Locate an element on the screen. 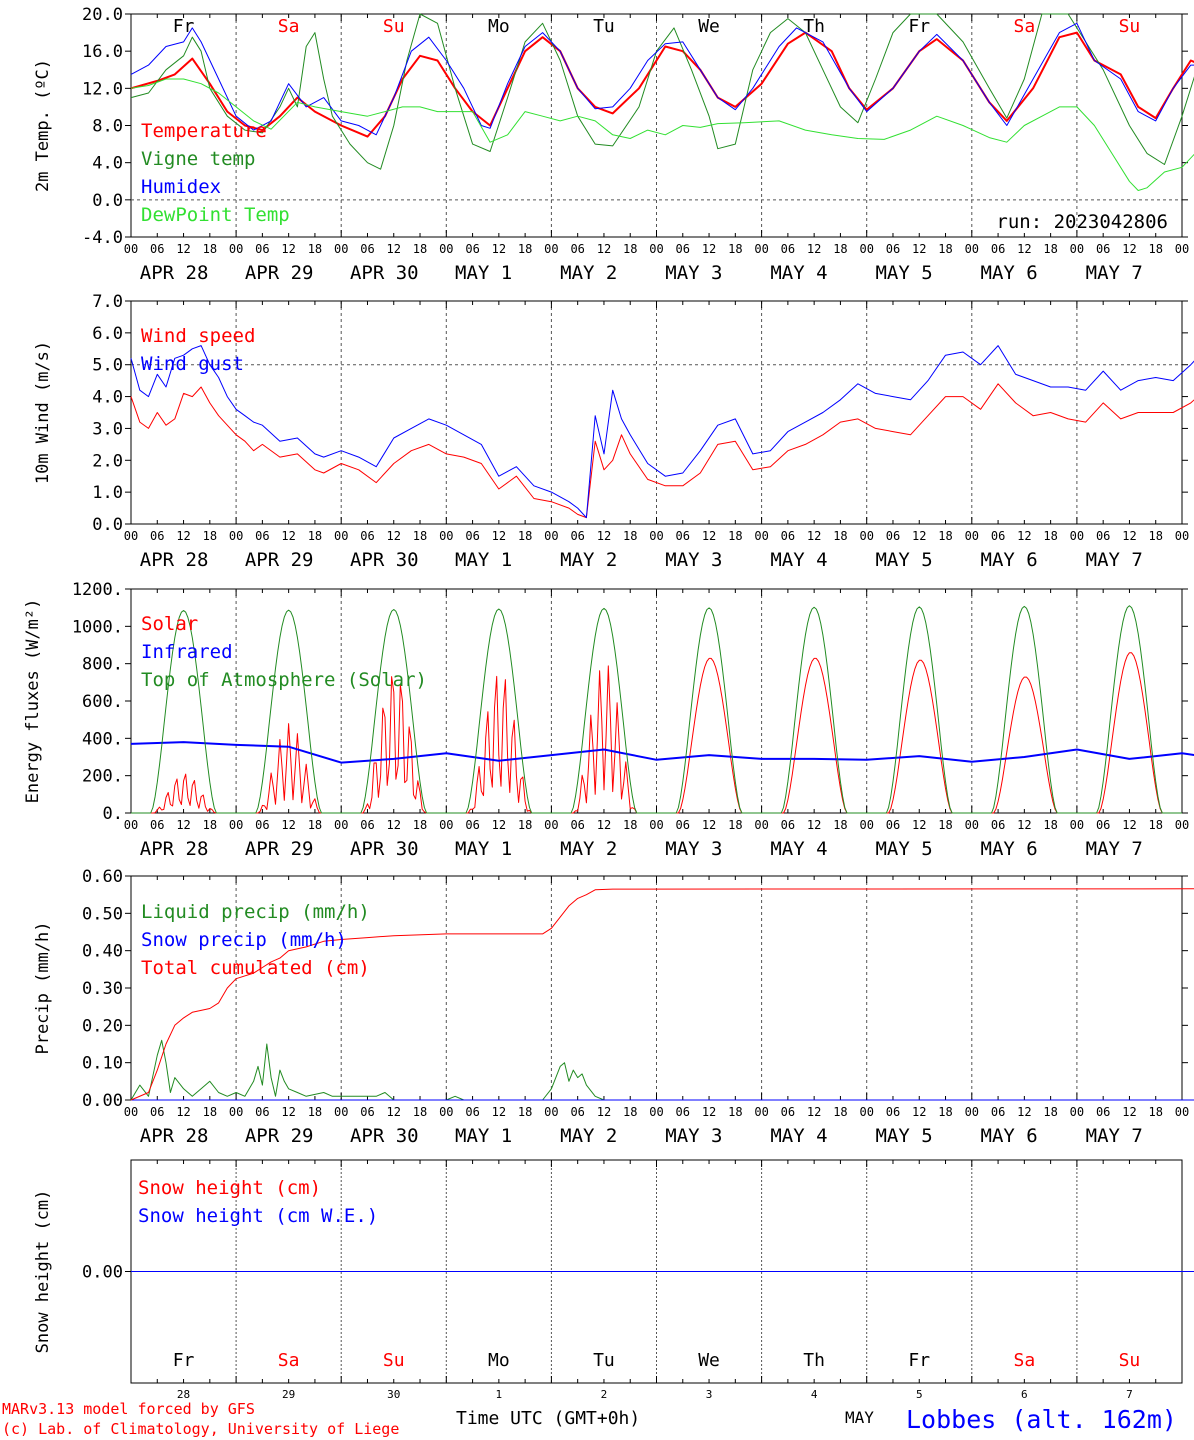 This screenshot has width=1194, height=1440. weekday-label: We is located at coordinates (709, 26).